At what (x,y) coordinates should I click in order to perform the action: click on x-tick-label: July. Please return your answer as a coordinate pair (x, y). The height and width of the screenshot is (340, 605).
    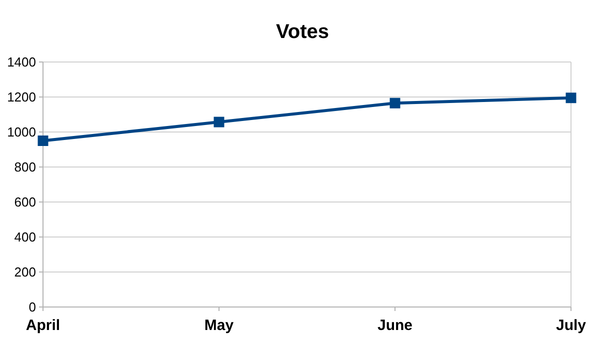
    Looking at the image, I should click on (571, 325).